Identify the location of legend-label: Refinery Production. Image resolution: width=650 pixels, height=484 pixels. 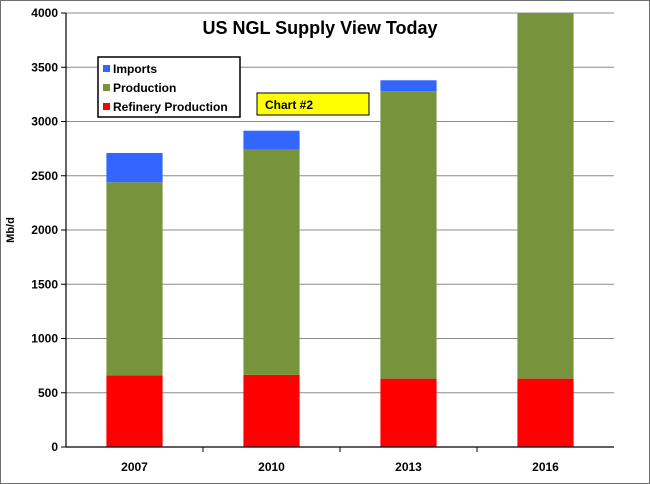
(170, 107).